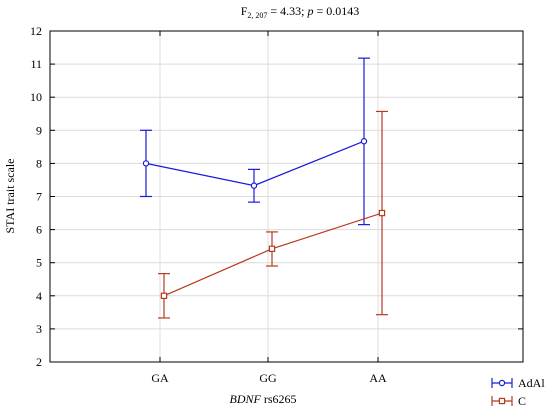 This screenshot has height=412, width=550. Describe the element at coordinates (36, 97) in the screenshot. I see `y-tick-label: 10` at that location.